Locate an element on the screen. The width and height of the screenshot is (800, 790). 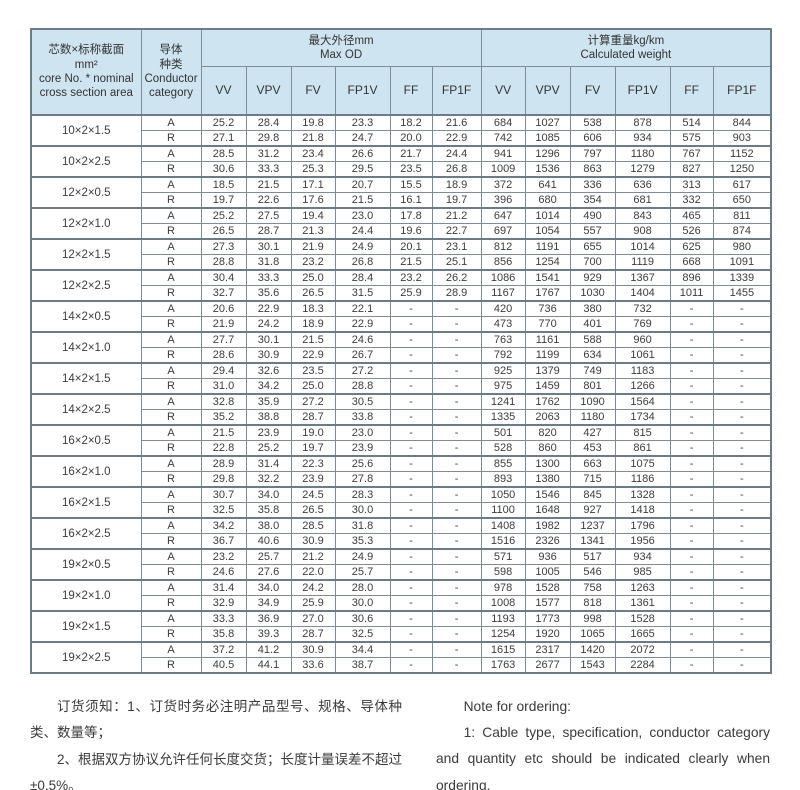
weight-value-cell: 1279 is located at coordinates (642, 169).